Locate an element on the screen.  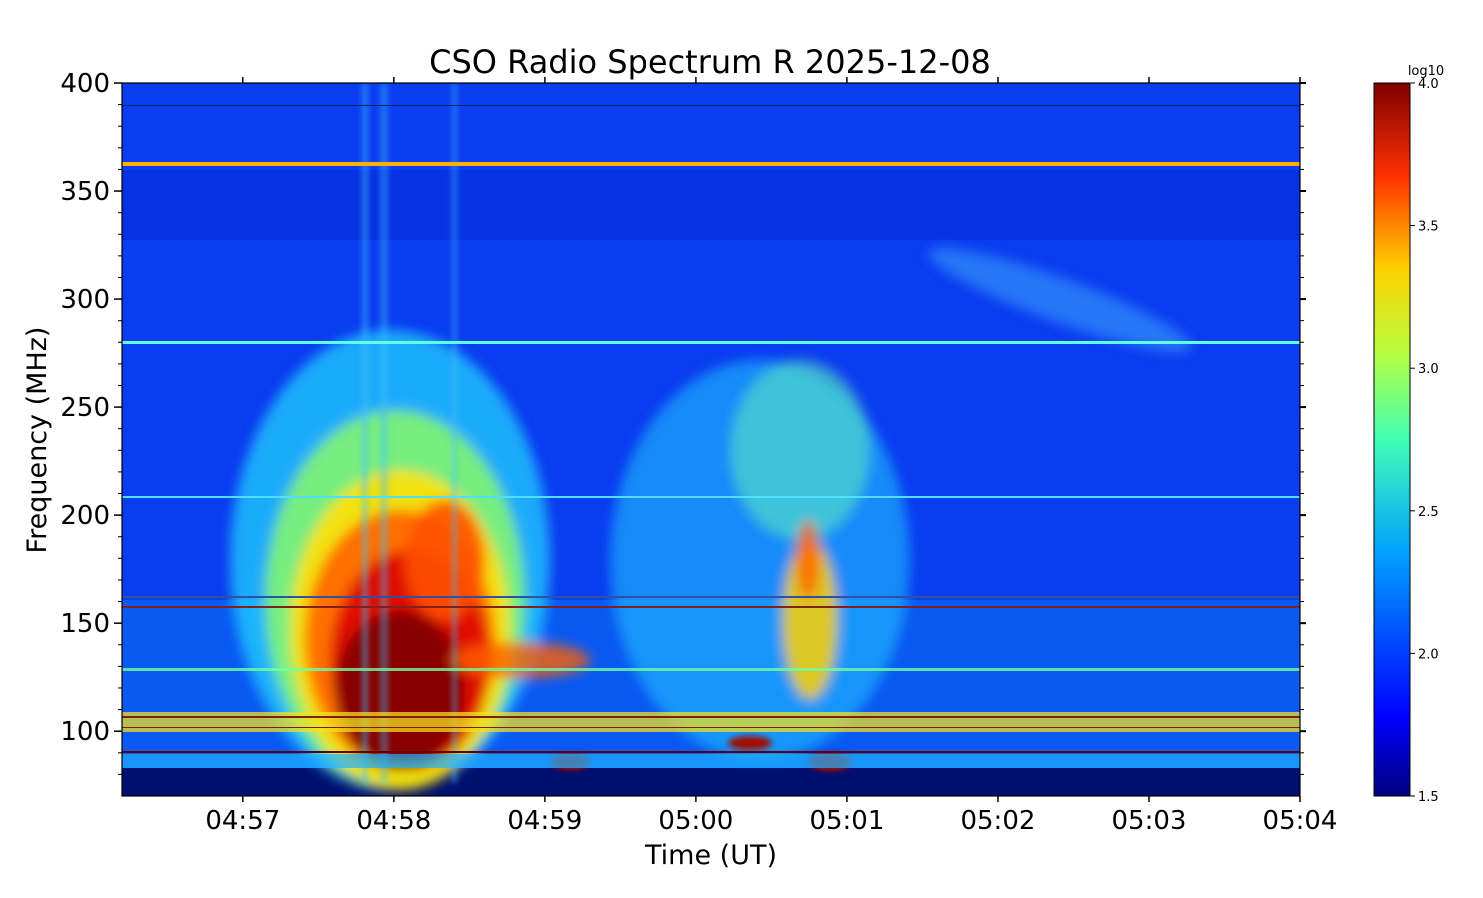
colorbar-unit: log10 is located at coordinates (1426, 71).